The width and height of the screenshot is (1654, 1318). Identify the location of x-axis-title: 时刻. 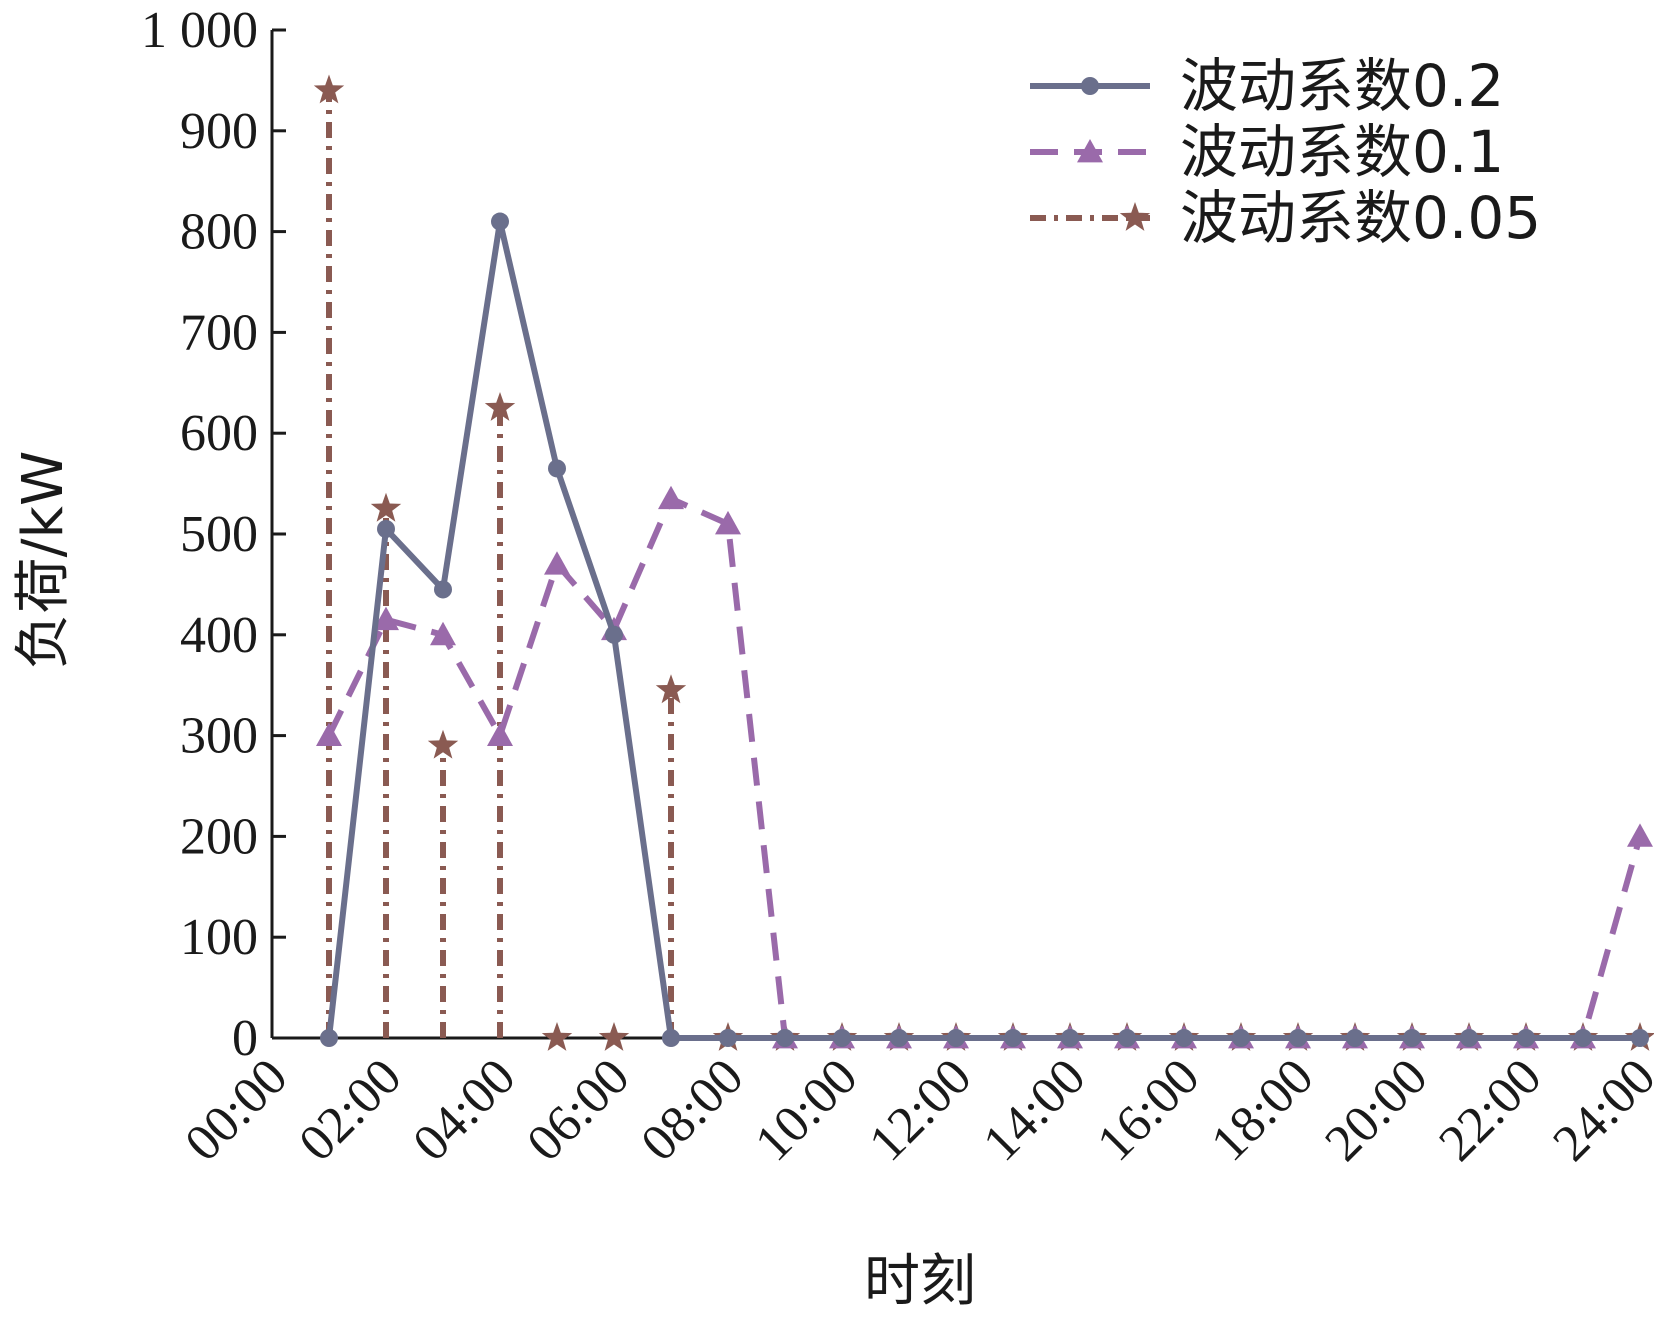
(920, 1281).